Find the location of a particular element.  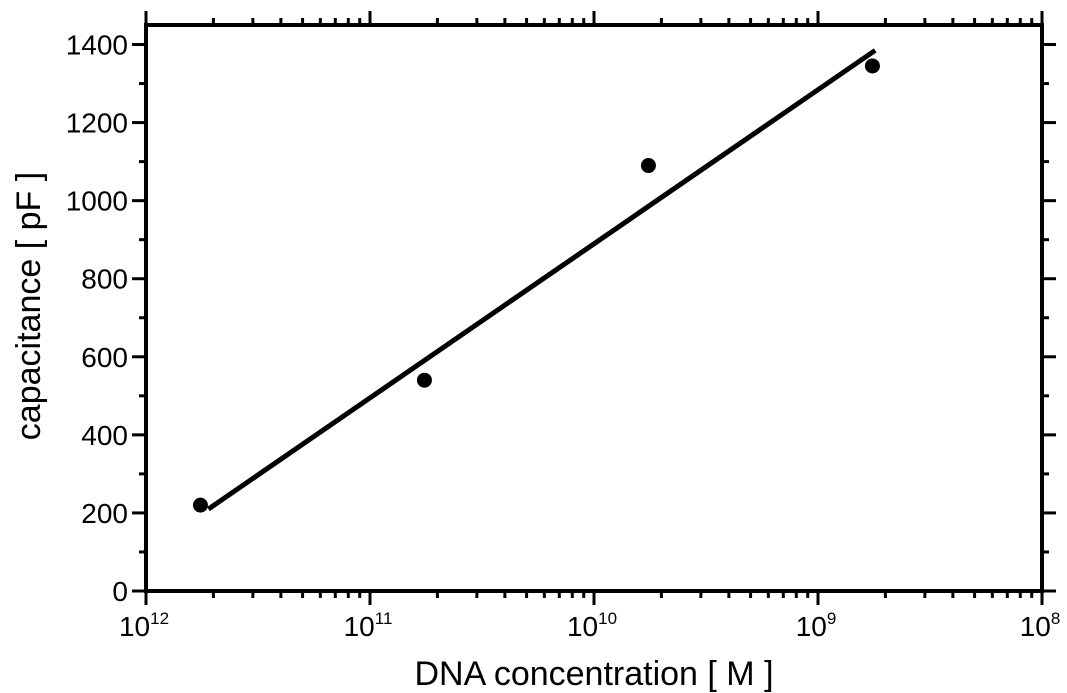

x-tick-label: 10⁹ is located at coordinates (816, 625).